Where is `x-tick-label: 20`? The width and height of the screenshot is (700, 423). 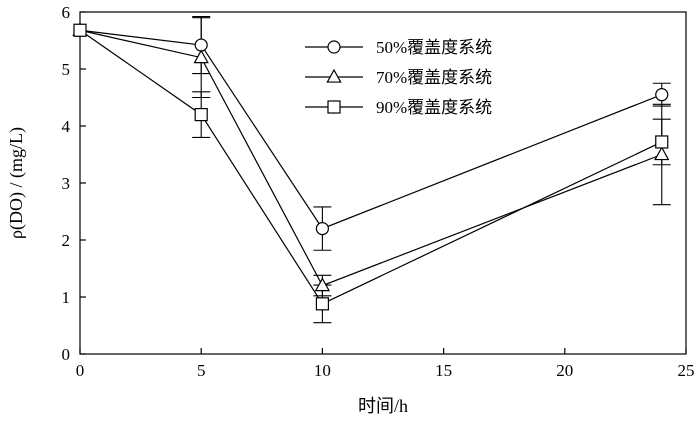
x-tick-label: 20 is located at coordinates (564, 370).